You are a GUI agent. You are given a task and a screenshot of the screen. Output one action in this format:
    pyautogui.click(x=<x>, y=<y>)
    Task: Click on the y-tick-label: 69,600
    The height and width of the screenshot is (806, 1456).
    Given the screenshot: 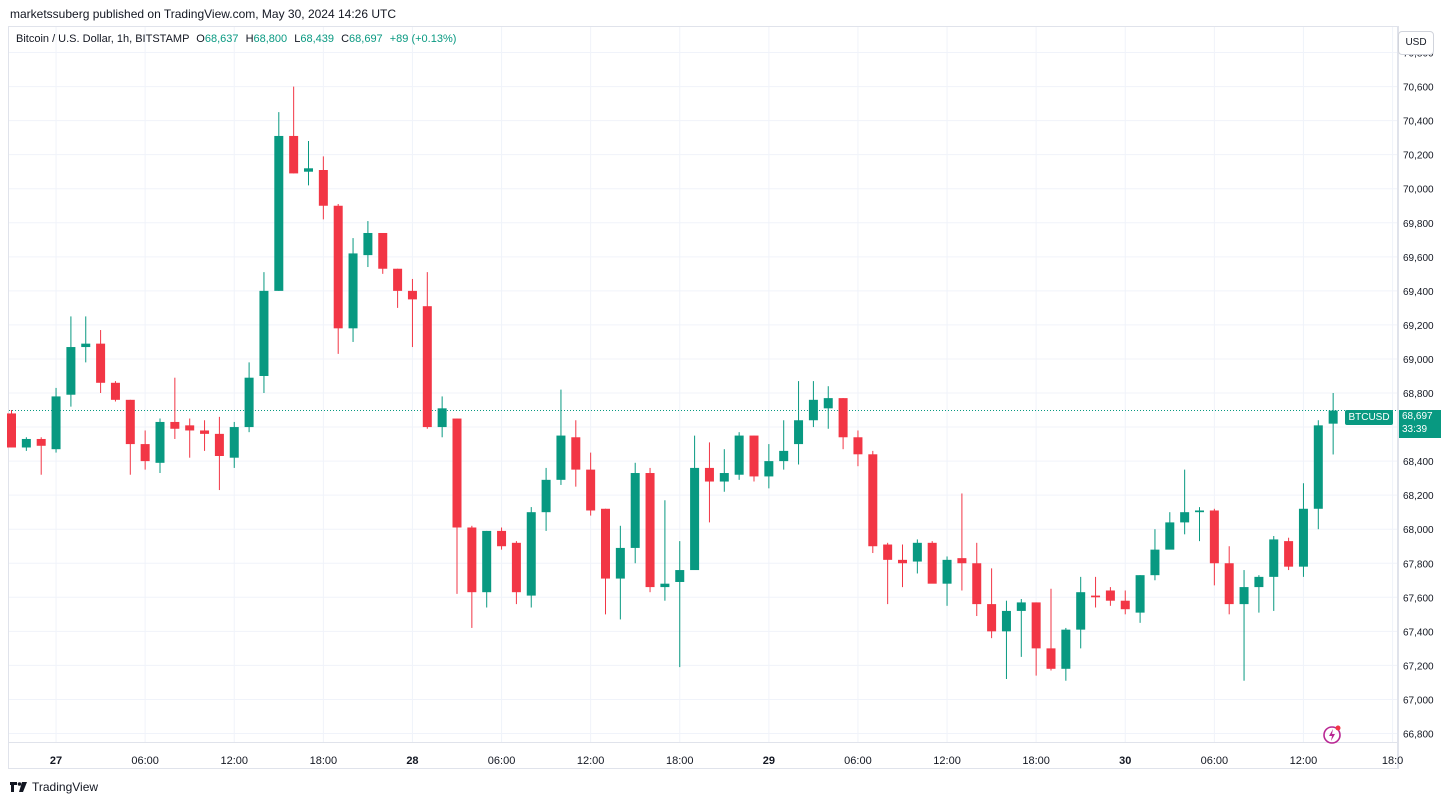 What is the action you would take?
    pyautogui.click(x=1418, y=258)
    